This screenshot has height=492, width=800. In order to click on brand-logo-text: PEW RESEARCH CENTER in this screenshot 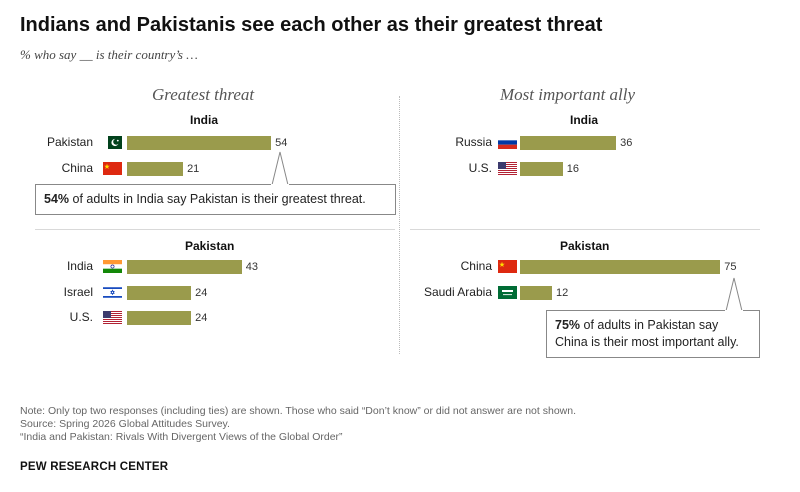, I will do `click(94, 467)`.